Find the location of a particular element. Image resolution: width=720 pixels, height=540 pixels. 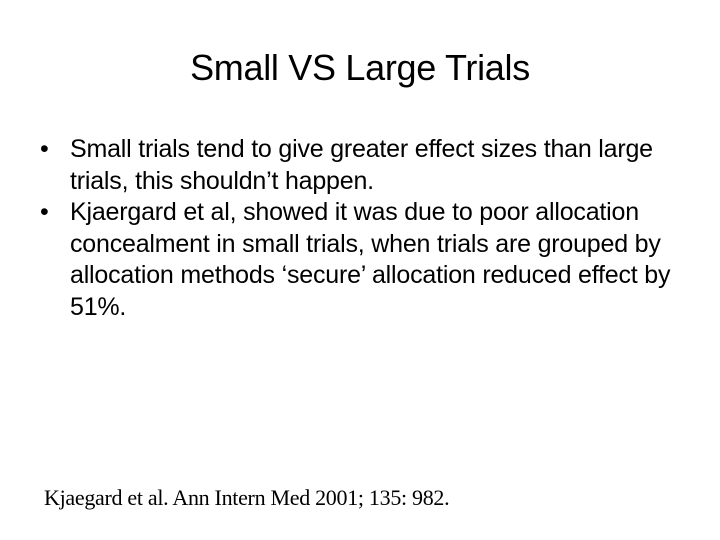

slide-title: Small VS Large Trials is located at coordinates (360, 67).